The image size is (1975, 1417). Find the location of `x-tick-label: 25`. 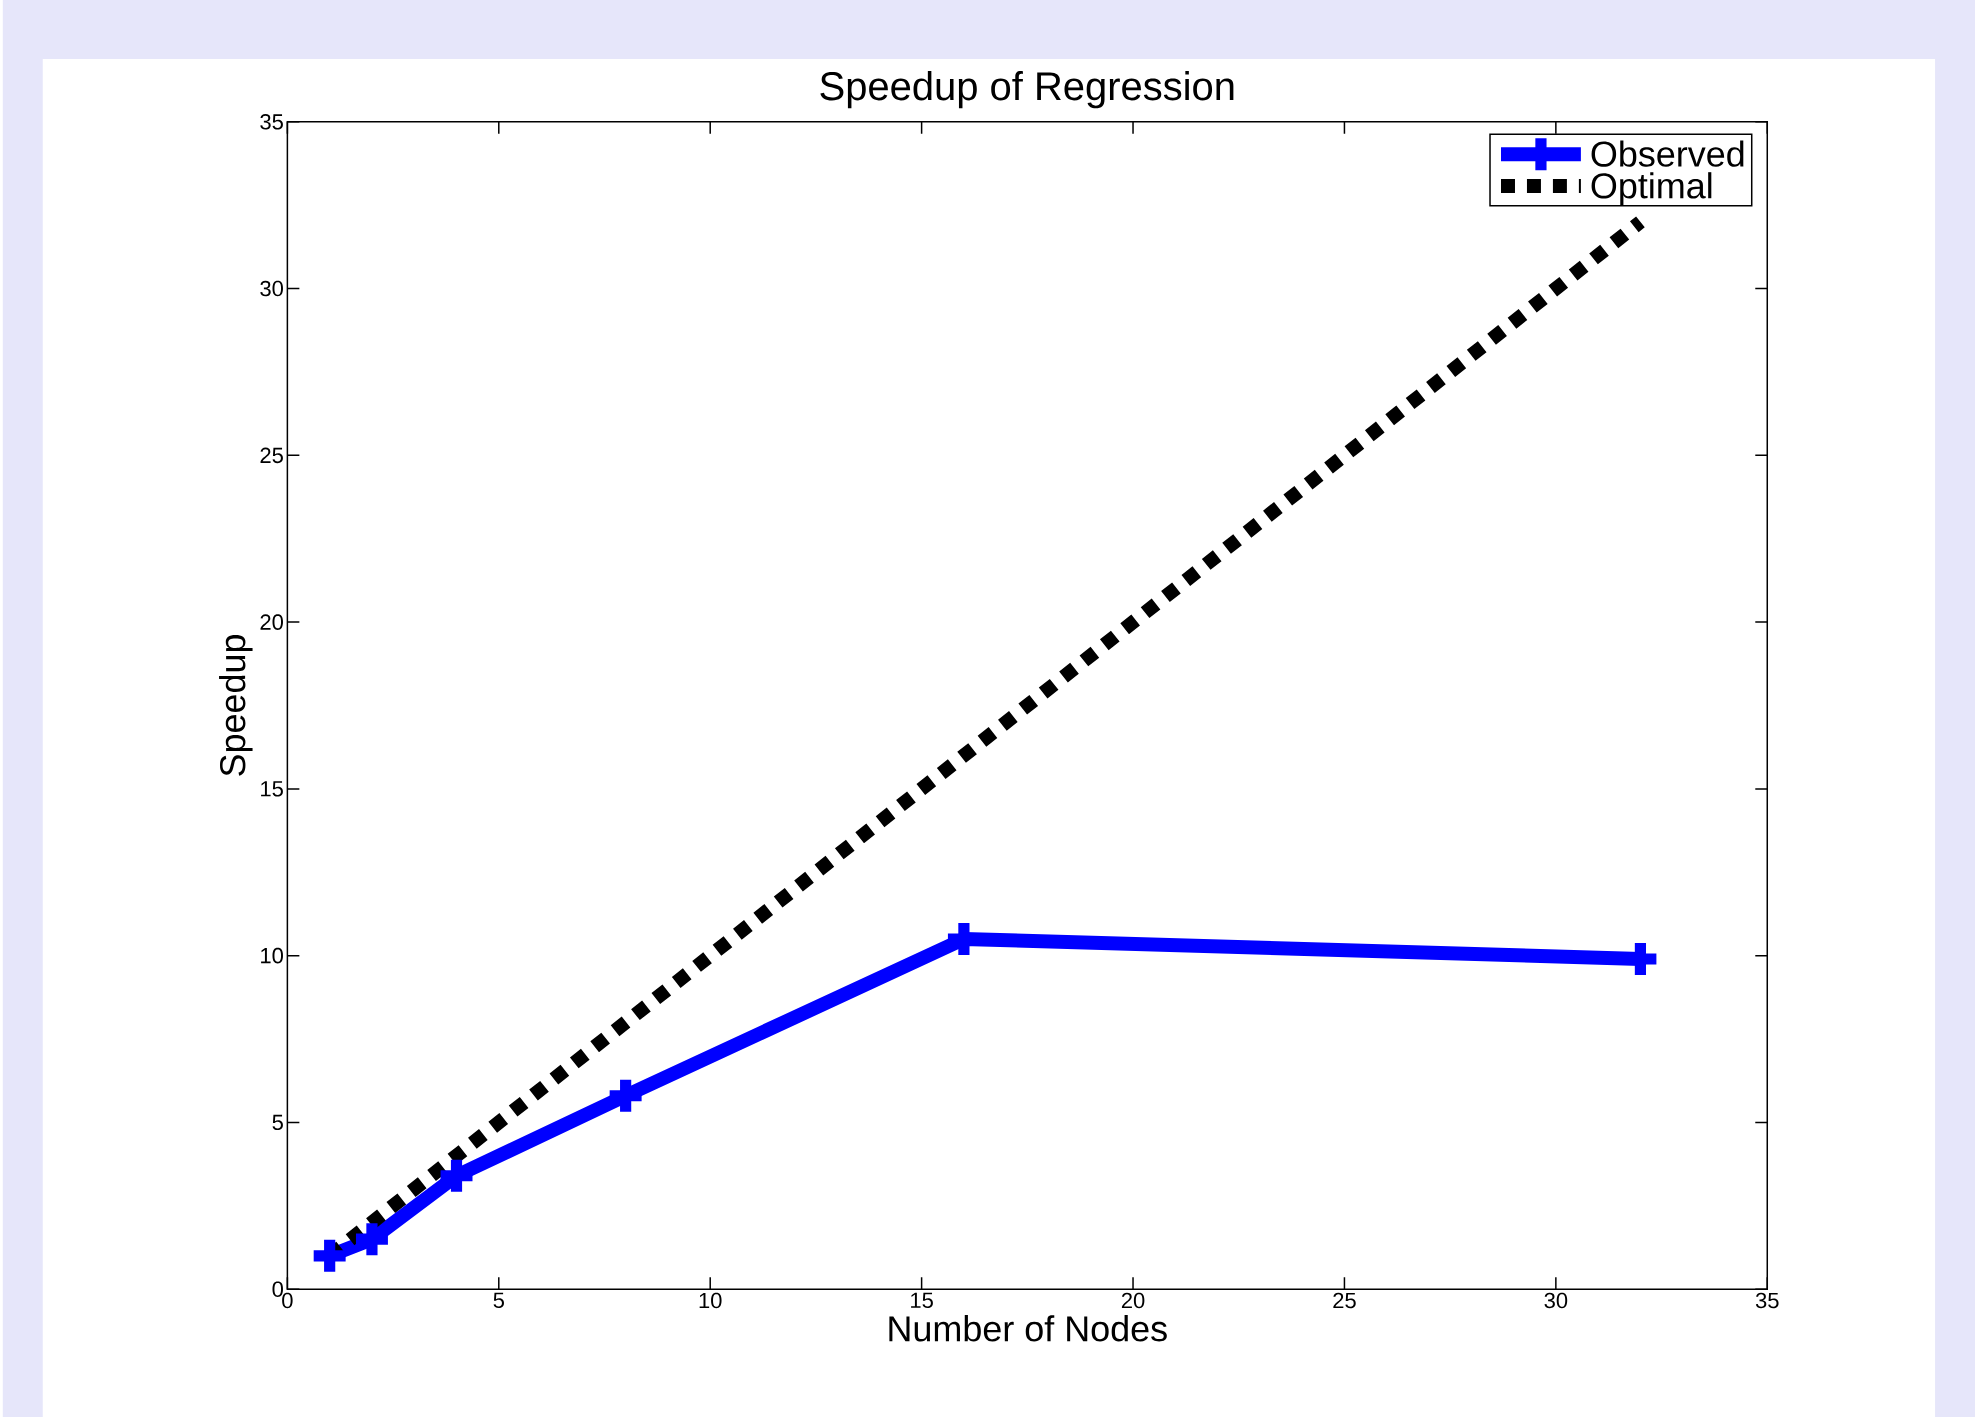

x-tick-label: 25 is located at coordinates (1344, 1300).